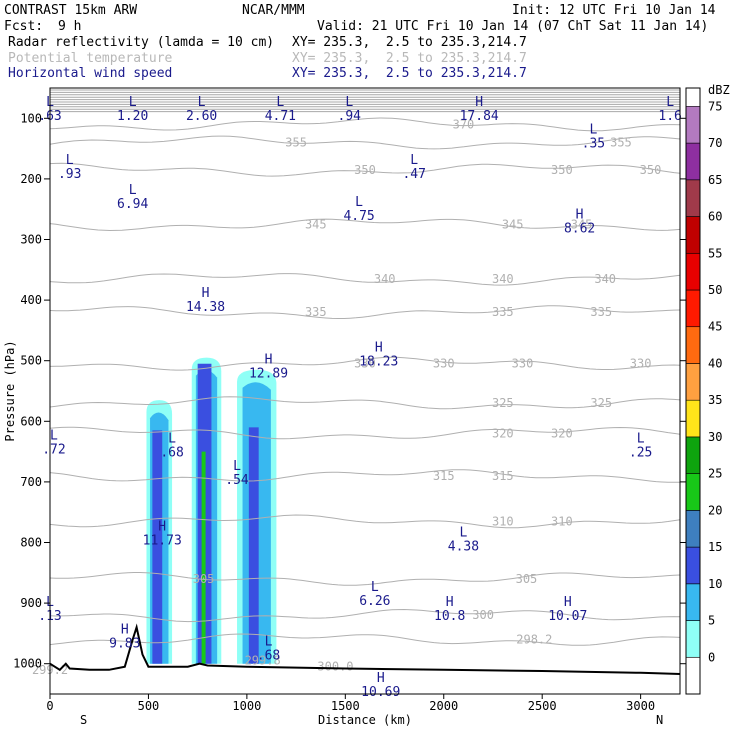  I want to click on org-label: NCAR/MMM, so click(273, 10).